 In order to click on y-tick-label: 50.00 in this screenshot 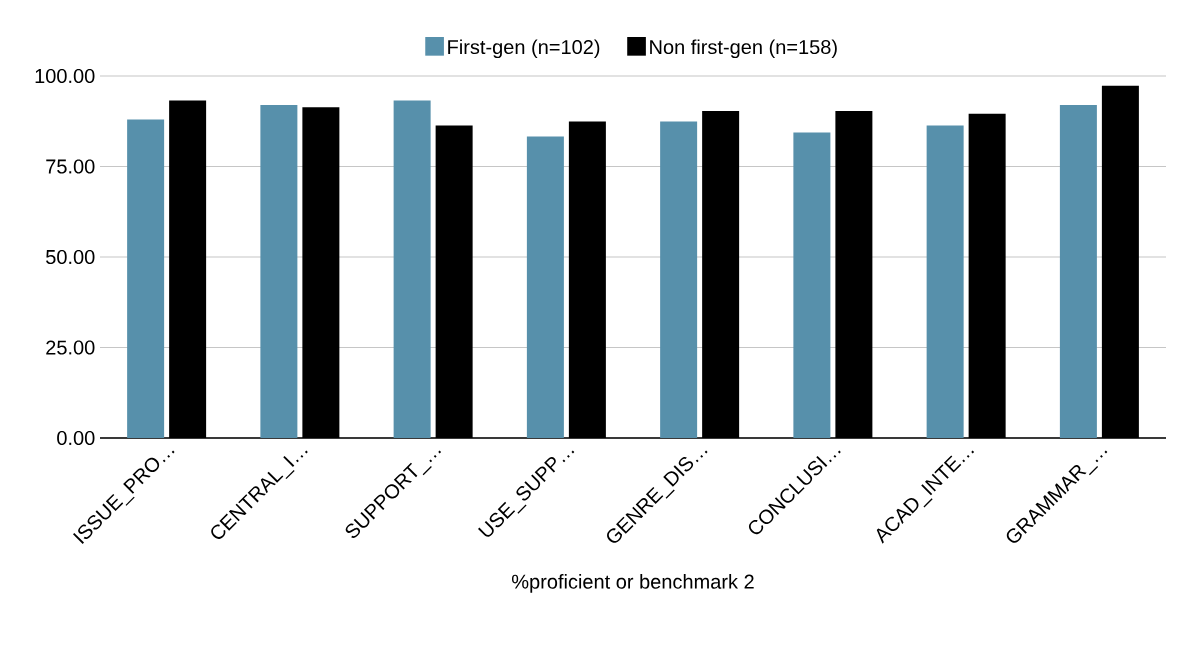, I will do `click(70, 257)`.